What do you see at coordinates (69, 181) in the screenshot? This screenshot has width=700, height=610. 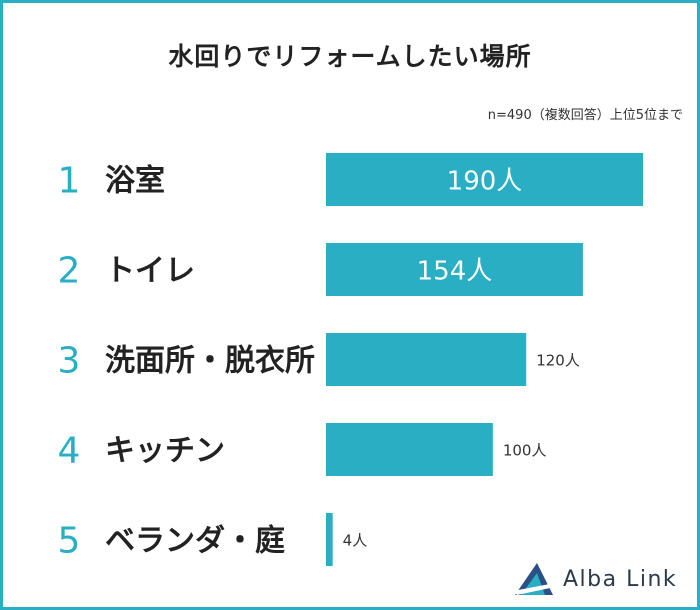 I see `rank-number: 1` at bounding box center [69, 181].